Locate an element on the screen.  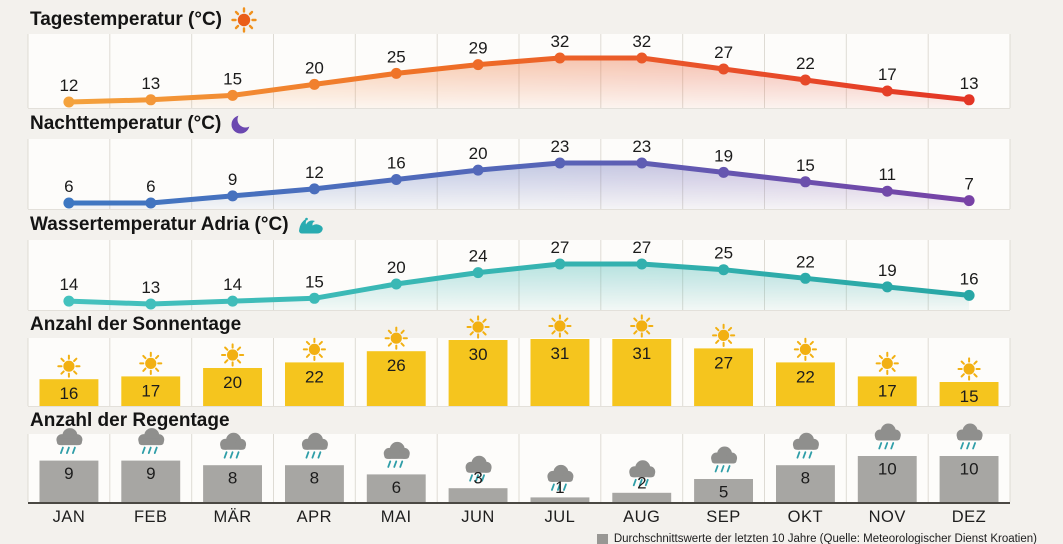
month-label: JUN is located at coordinates (478, 516).